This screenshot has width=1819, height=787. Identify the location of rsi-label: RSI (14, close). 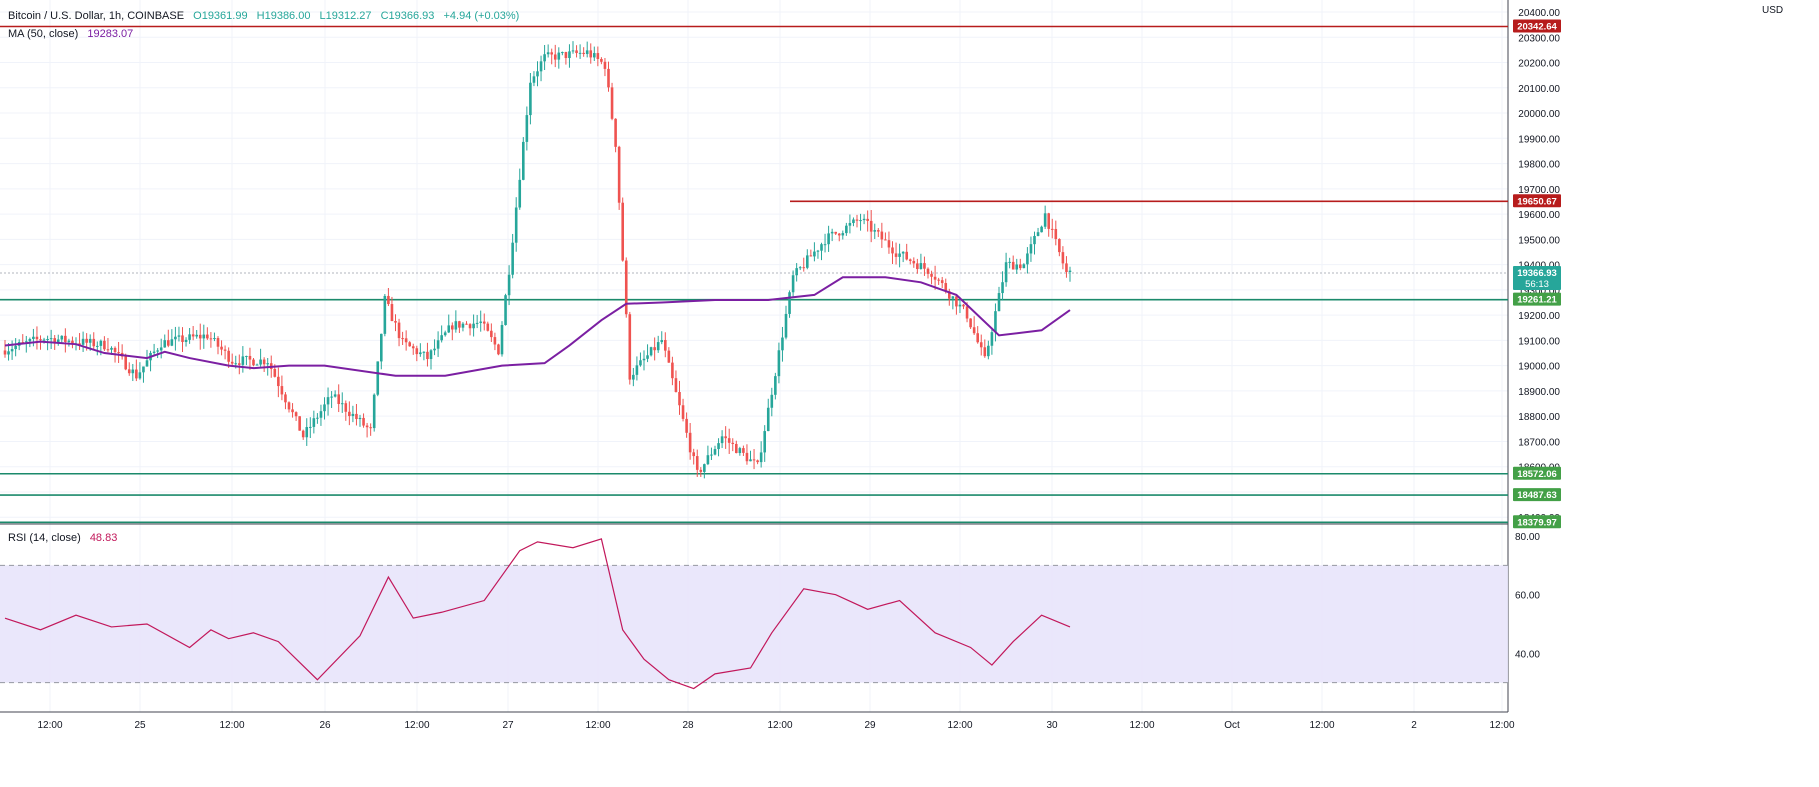
(44, 538).